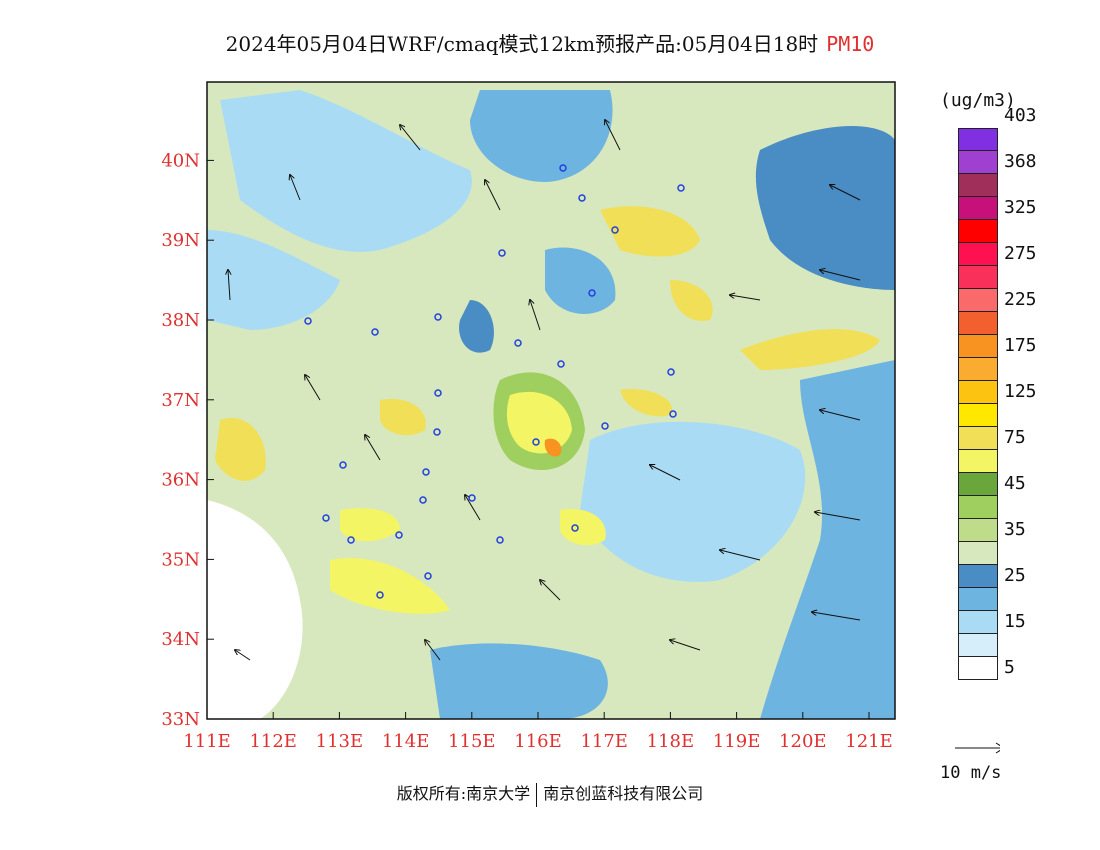  What do you see at coordinates (180, 240) in the screenshot?
I see `lat-tick-label: 39N` at bounding box center [180, 240].